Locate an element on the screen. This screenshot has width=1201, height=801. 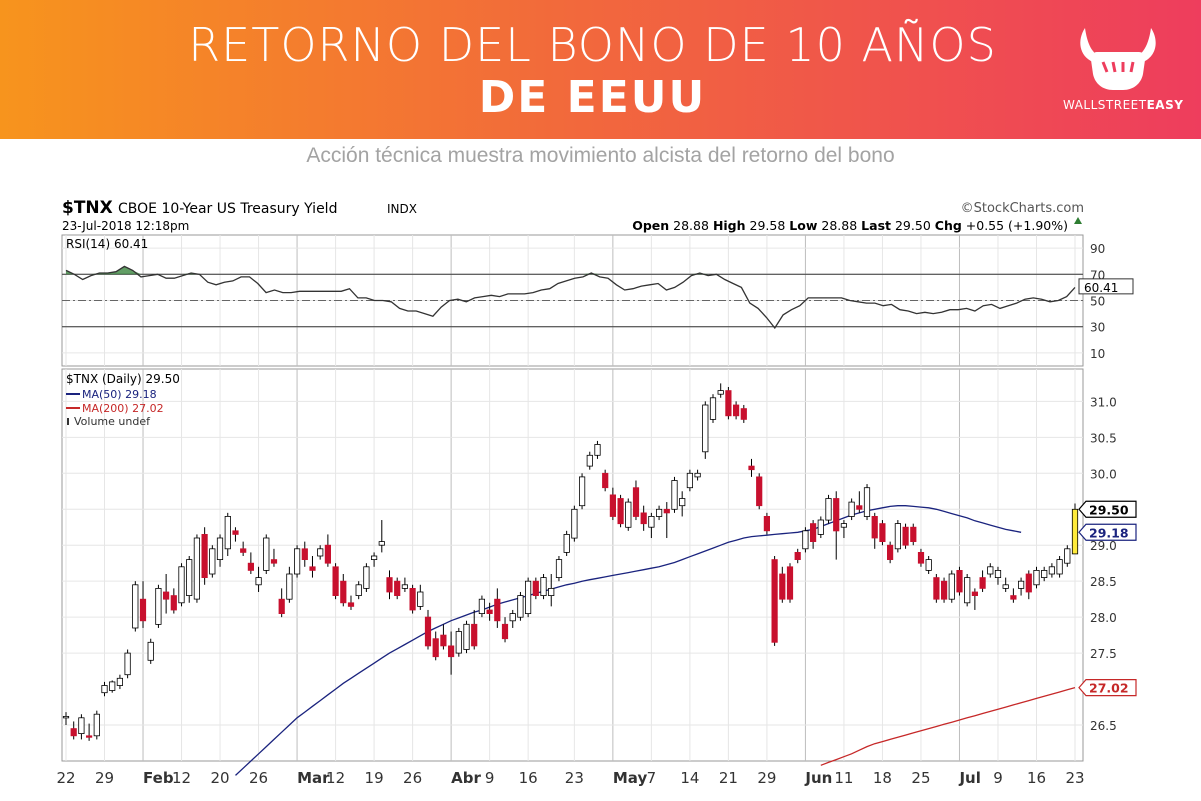
brand-logo: WALLSTREETEASY is located at coordinates (1123, 72).